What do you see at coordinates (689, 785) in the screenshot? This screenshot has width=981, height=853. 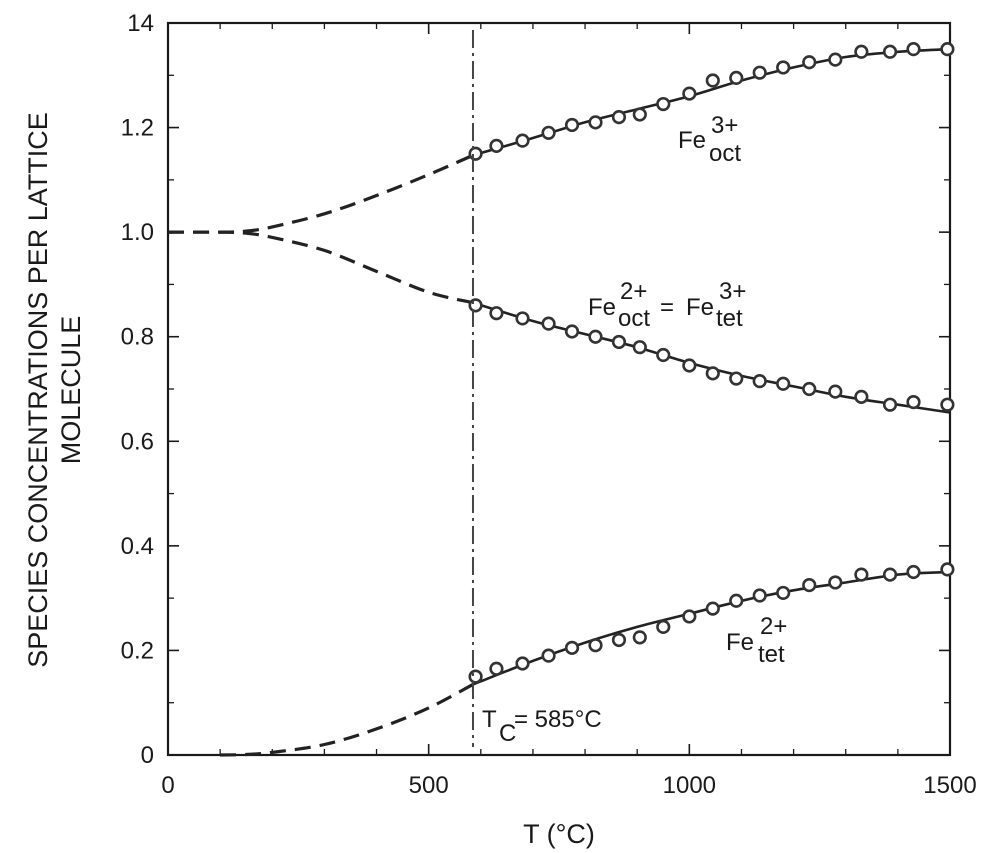 I see `x-tick-label: 1000` at bounding box center [689, 785].